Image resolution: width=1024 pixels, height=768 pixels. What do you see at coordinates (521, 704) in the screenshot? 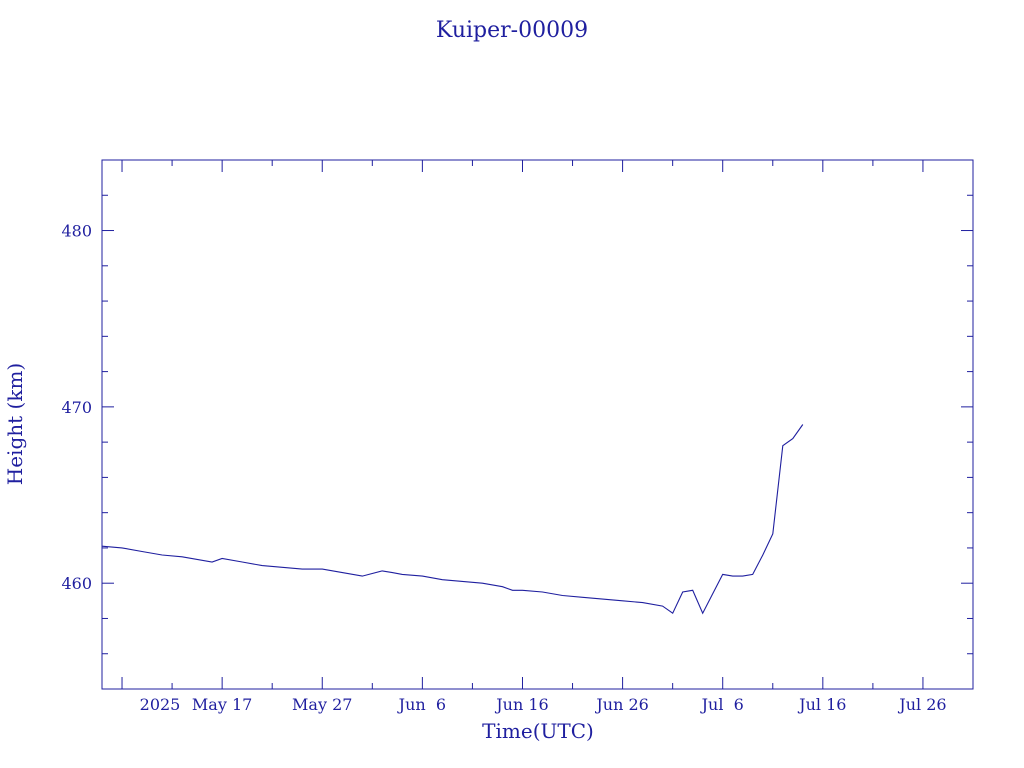
I see `x-tick-label: Jun 16` at bounding box center [521, 704].